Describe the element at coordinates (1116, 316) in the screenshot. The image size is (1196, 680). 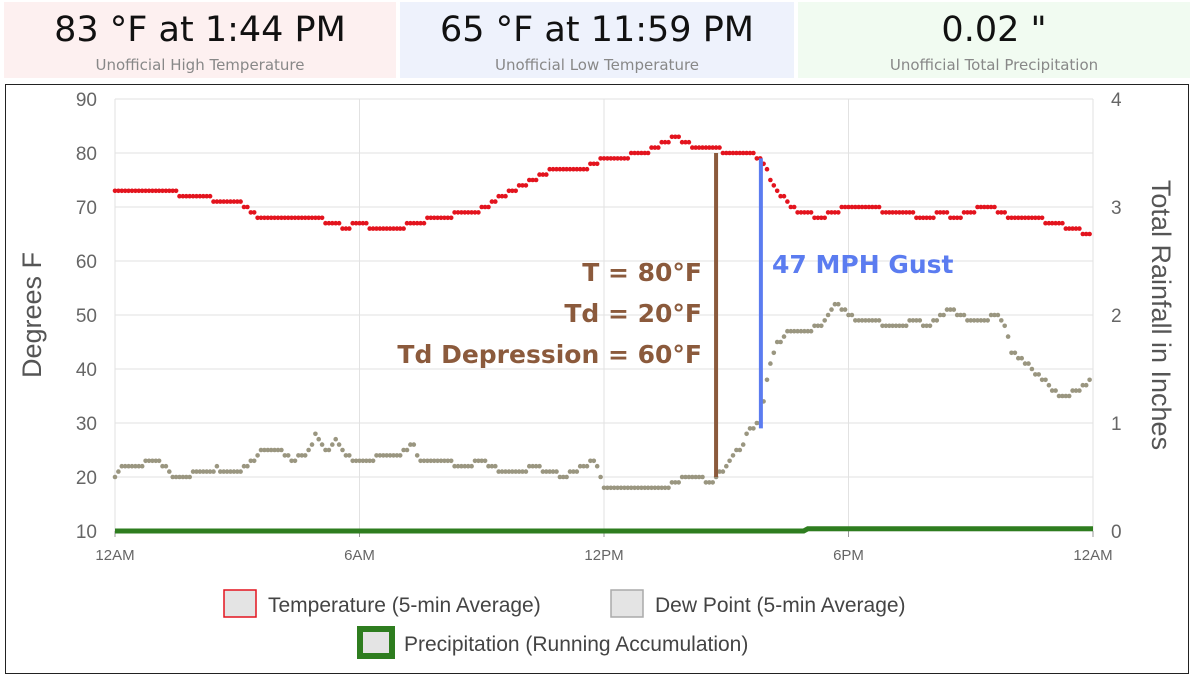
I see `y2-tick-label: 2` at that location.